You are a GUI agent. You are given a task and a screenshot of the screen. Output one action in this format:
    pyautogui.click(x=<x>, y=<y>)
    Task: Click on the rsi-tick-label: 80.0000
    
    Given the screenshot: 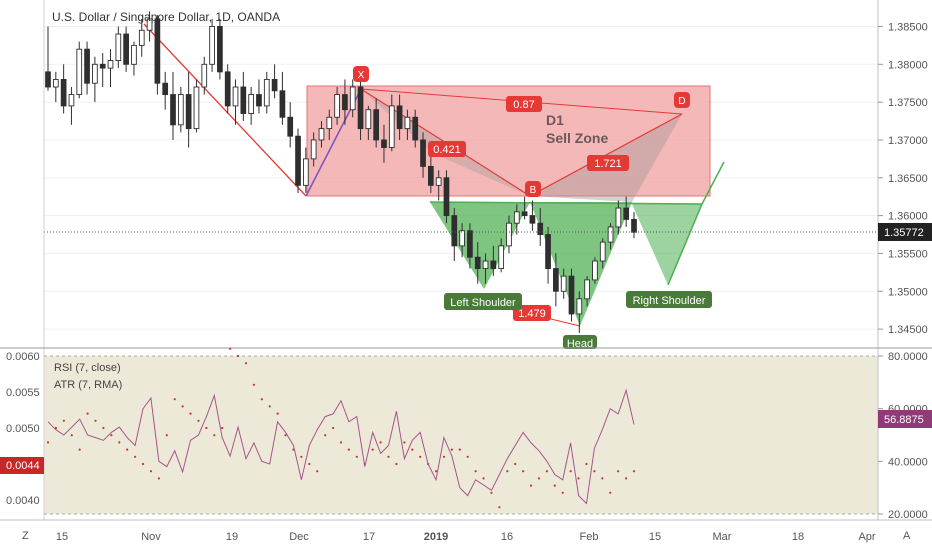 What is the action you would take?
    pyautogui.click(x=908, y=357)
    